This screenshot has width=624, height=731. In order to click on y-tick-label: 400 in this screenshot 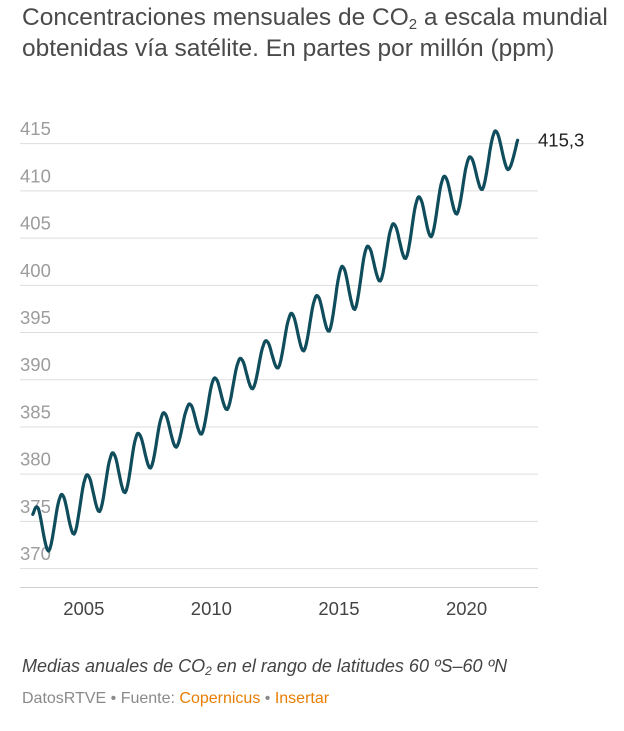, I will do `click(35, 270)`.